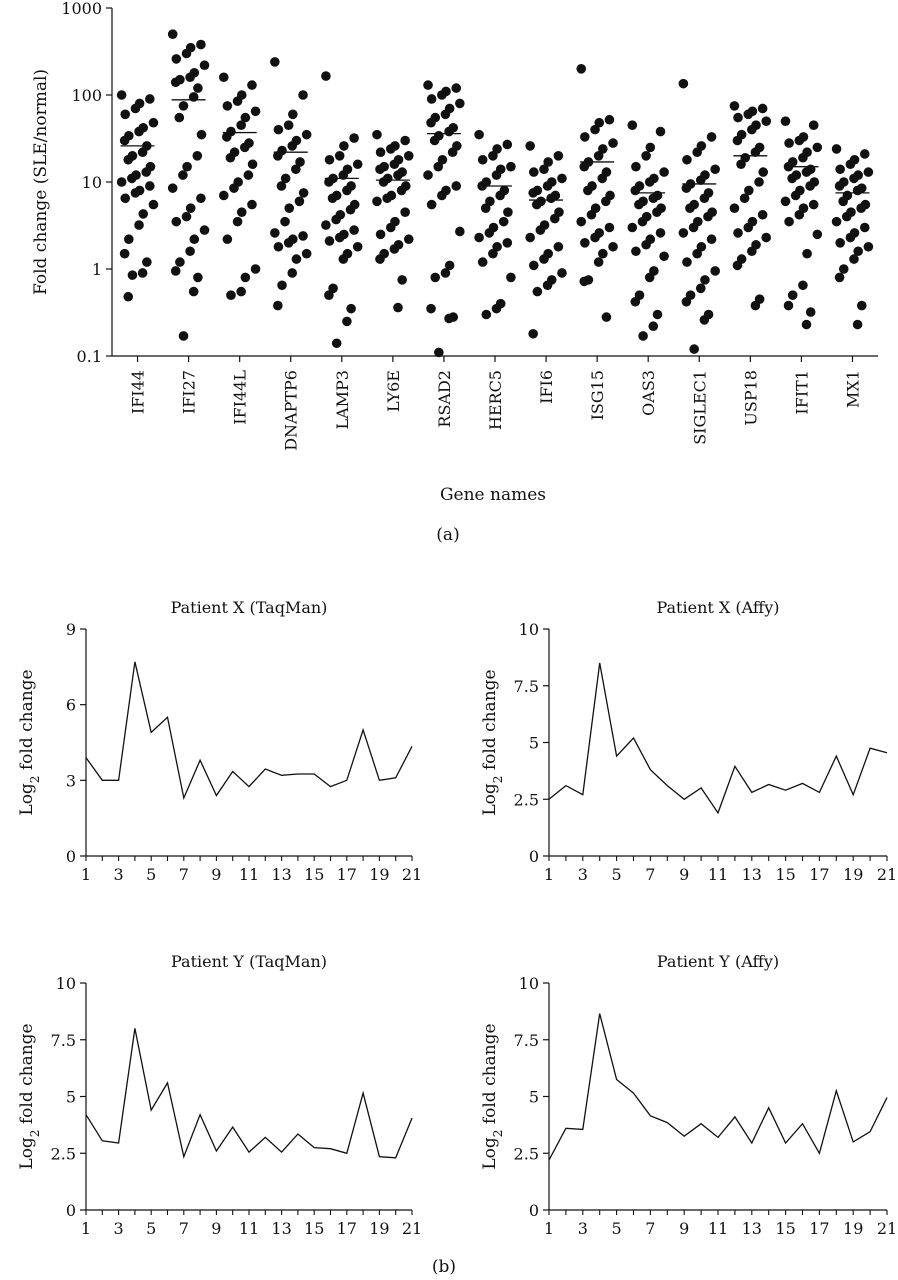 This screenshot has width=898, height=1280. I want to click on x-tick-label: ISG15, so click(597, 395).